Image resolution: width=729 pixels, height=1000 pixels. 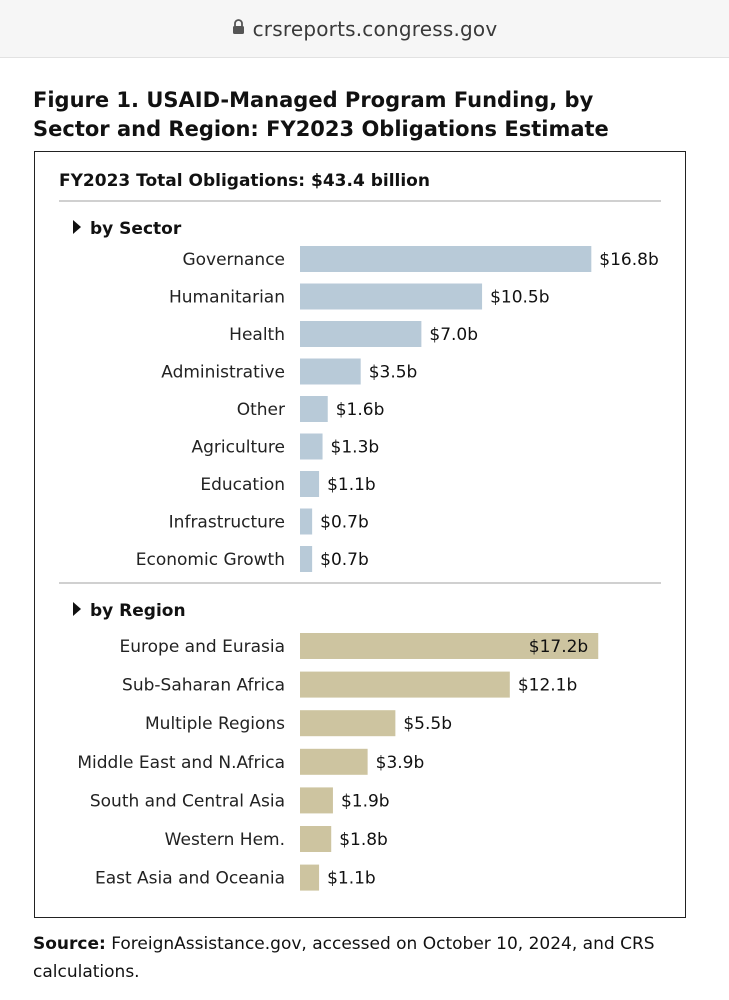 I want to click on data-label: $10.5b, so click(x=519, y=298).